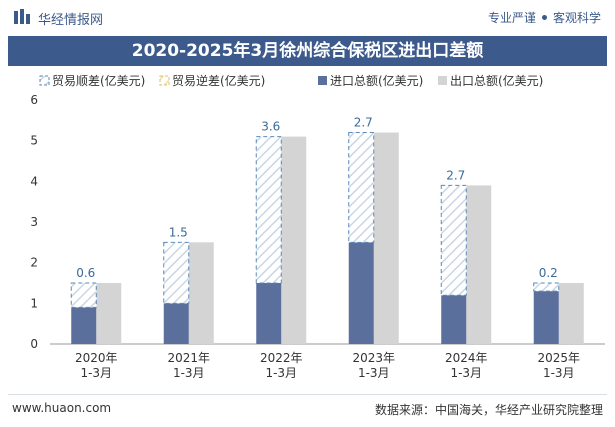 Image resolution: width=615 pixels, height=427 pixels. What do you see at coordinates (62, 408) in the screenshot?
I see `footer-website: www.huaon.com` at bounding box center [62, 408].